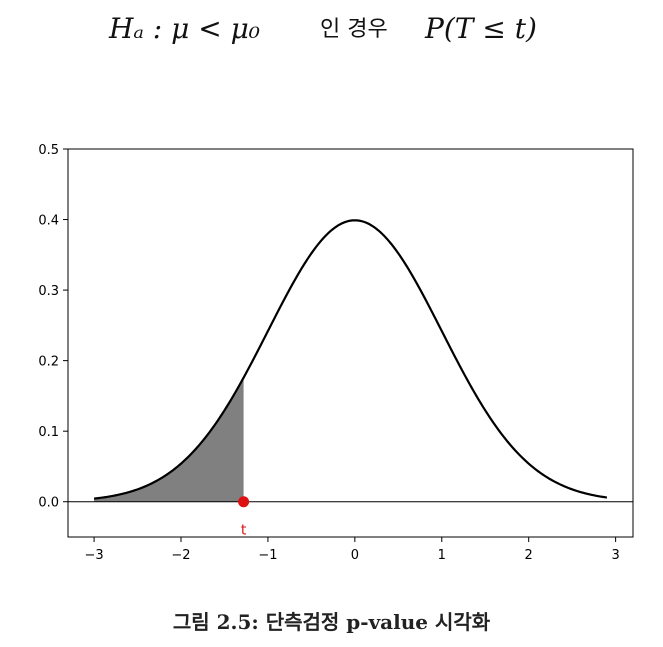  What do you see at coordinates (244, 531) in the screenshot?
I see `marker-t-label: t` at bounding box center [244, 531].